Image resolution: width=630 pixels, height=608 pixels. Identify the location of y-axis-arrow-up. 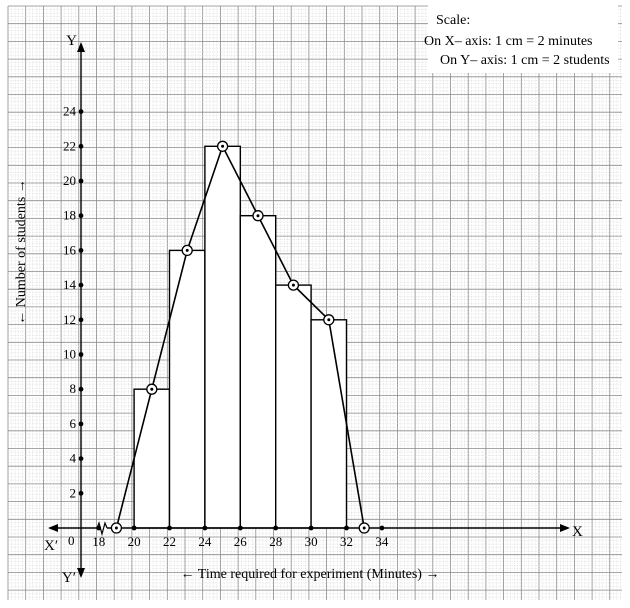
(81, 47).